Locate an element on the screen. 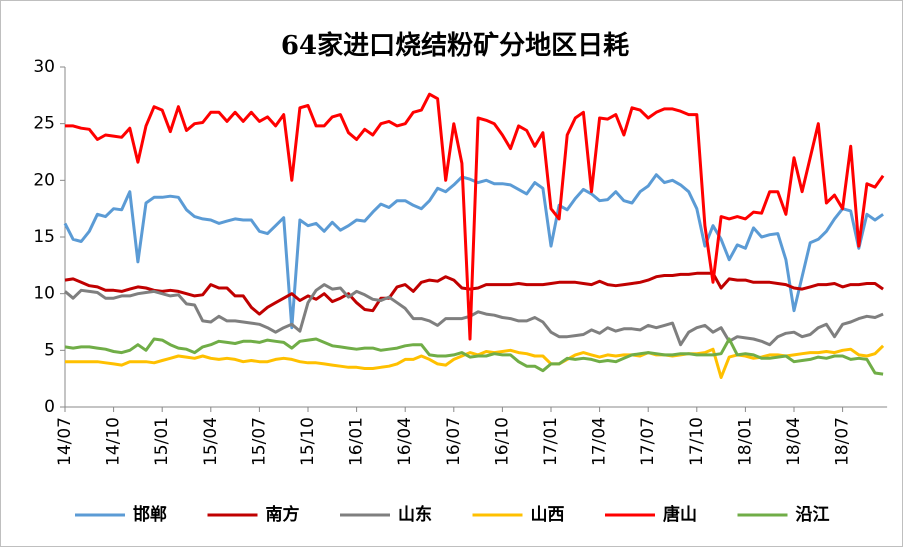 The height and width of the screenshot is (553, 905). x-tick-label: 18/04 is located at coordinates (794, 441).